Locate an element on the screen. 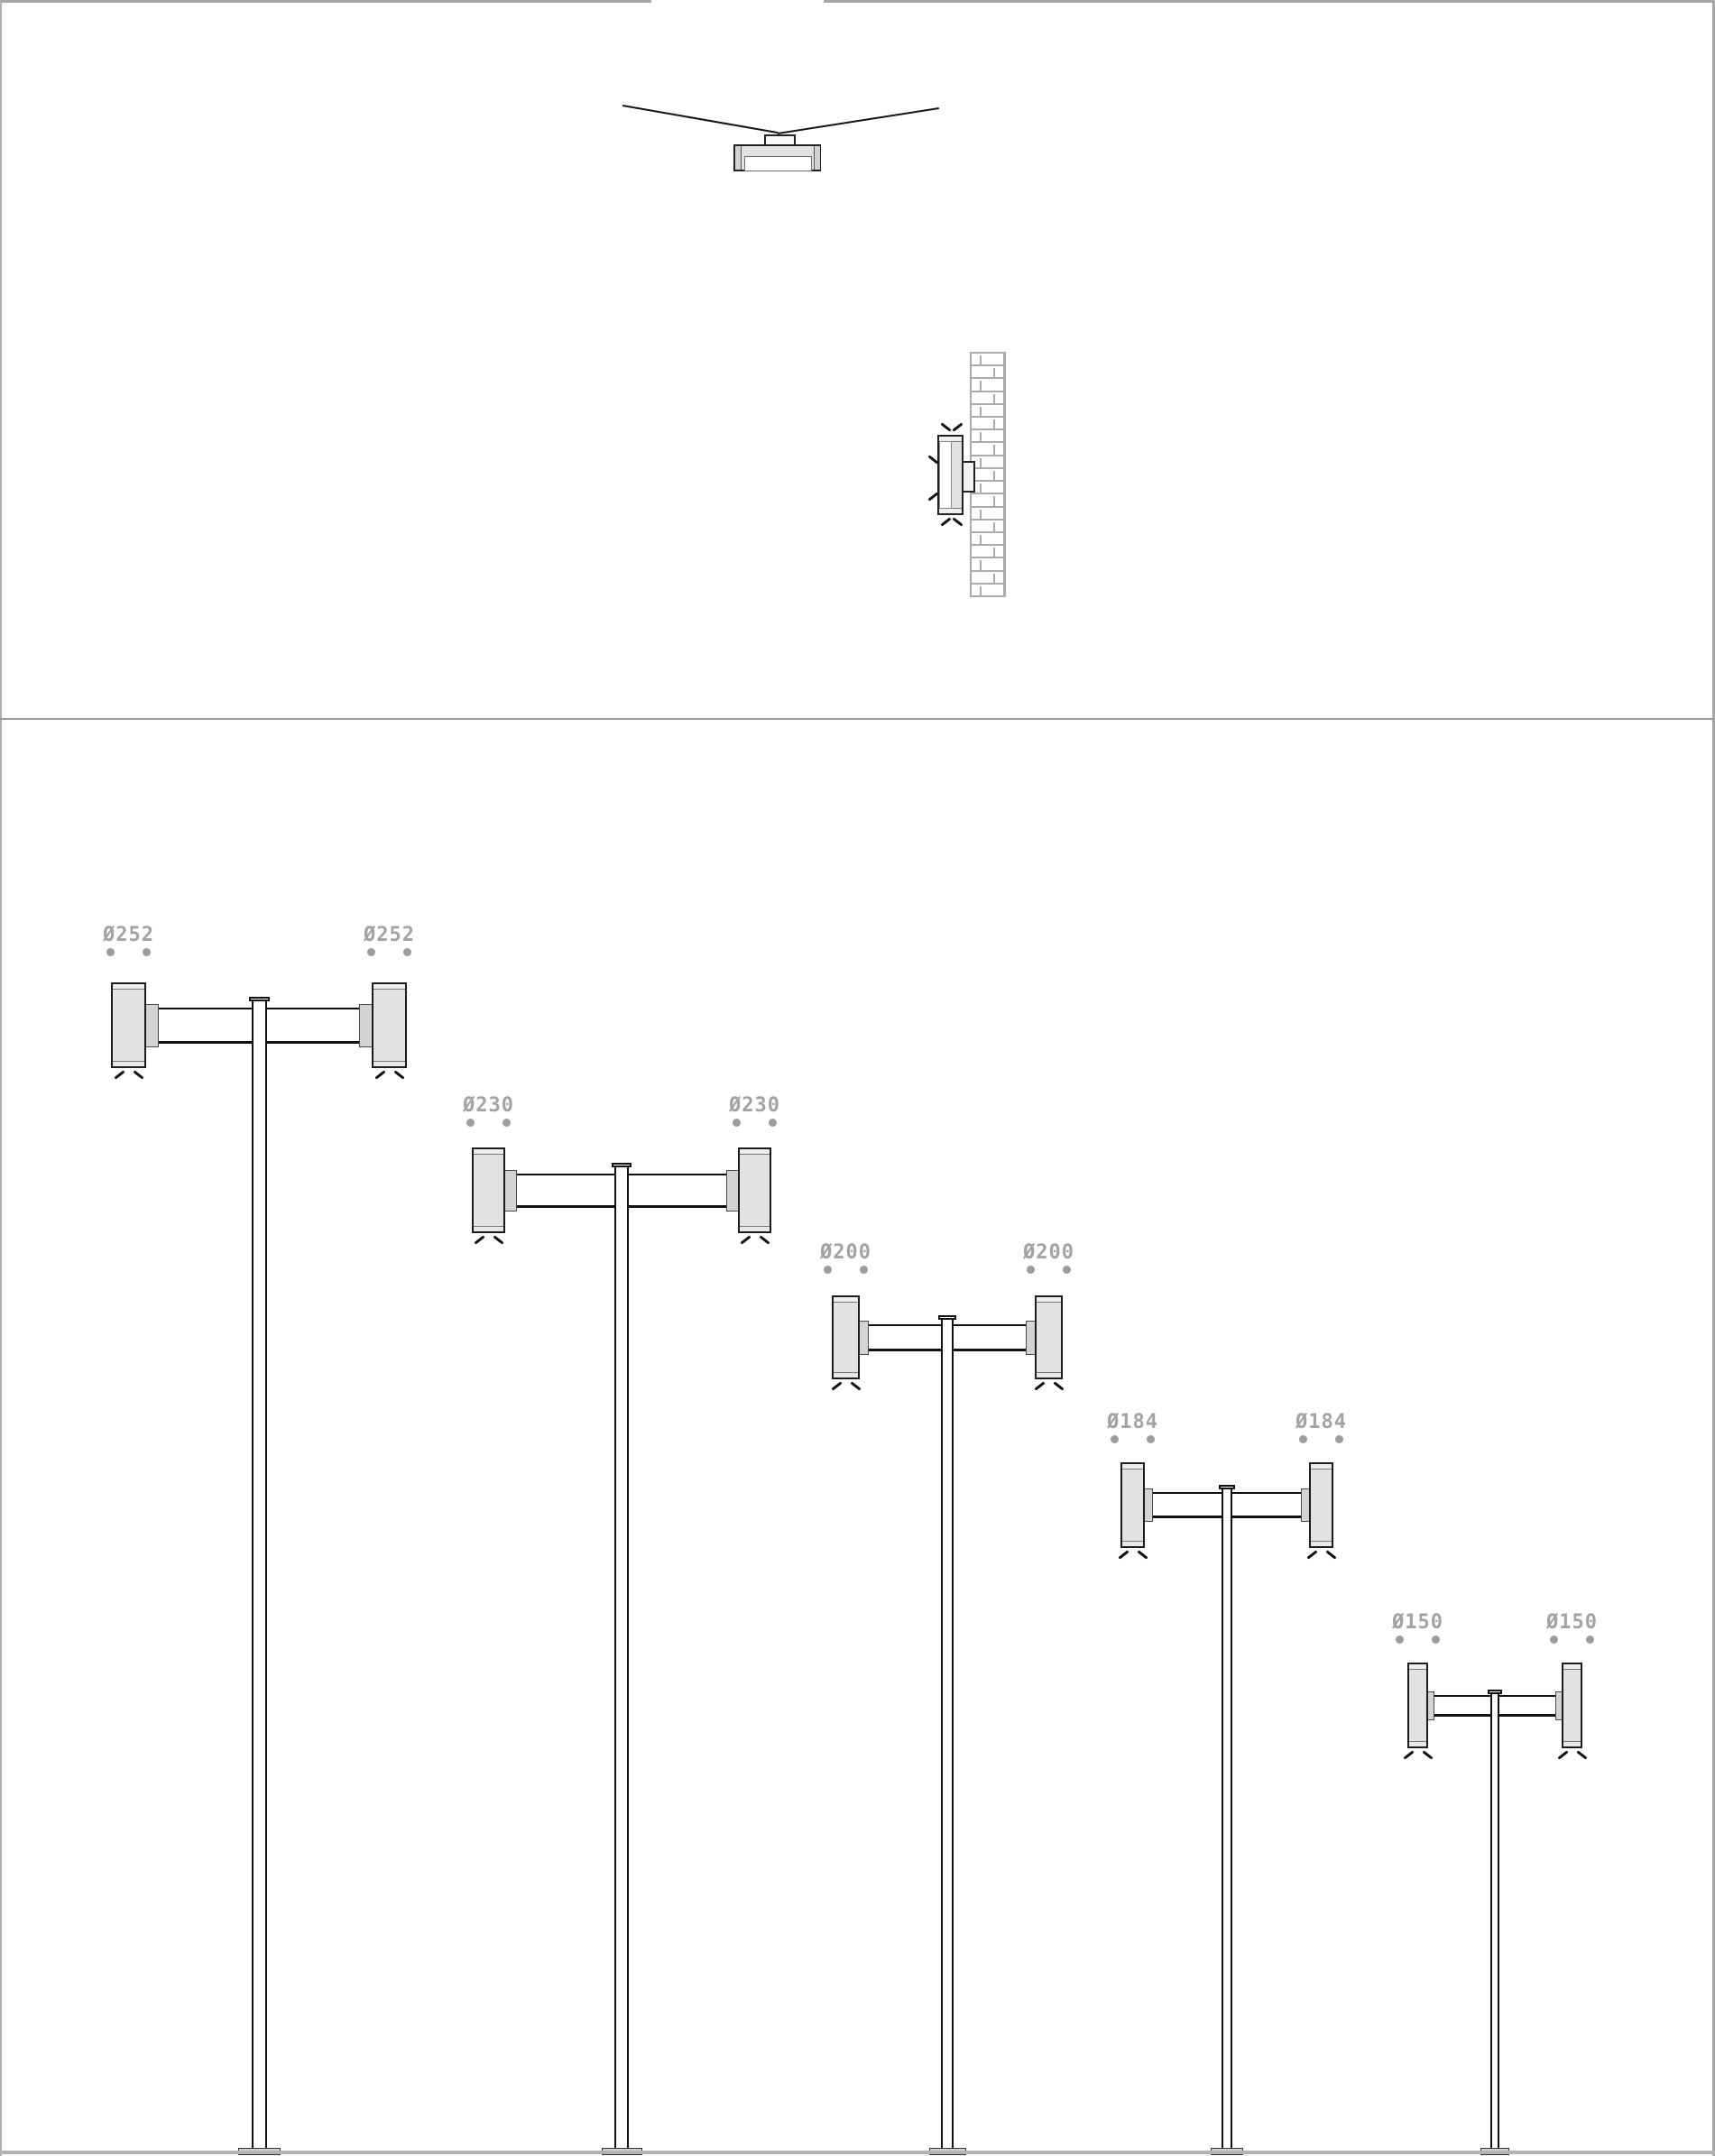 This screenshot has width=1715, height=2156. catenary-cable-right is located at coordinates (858, 120).